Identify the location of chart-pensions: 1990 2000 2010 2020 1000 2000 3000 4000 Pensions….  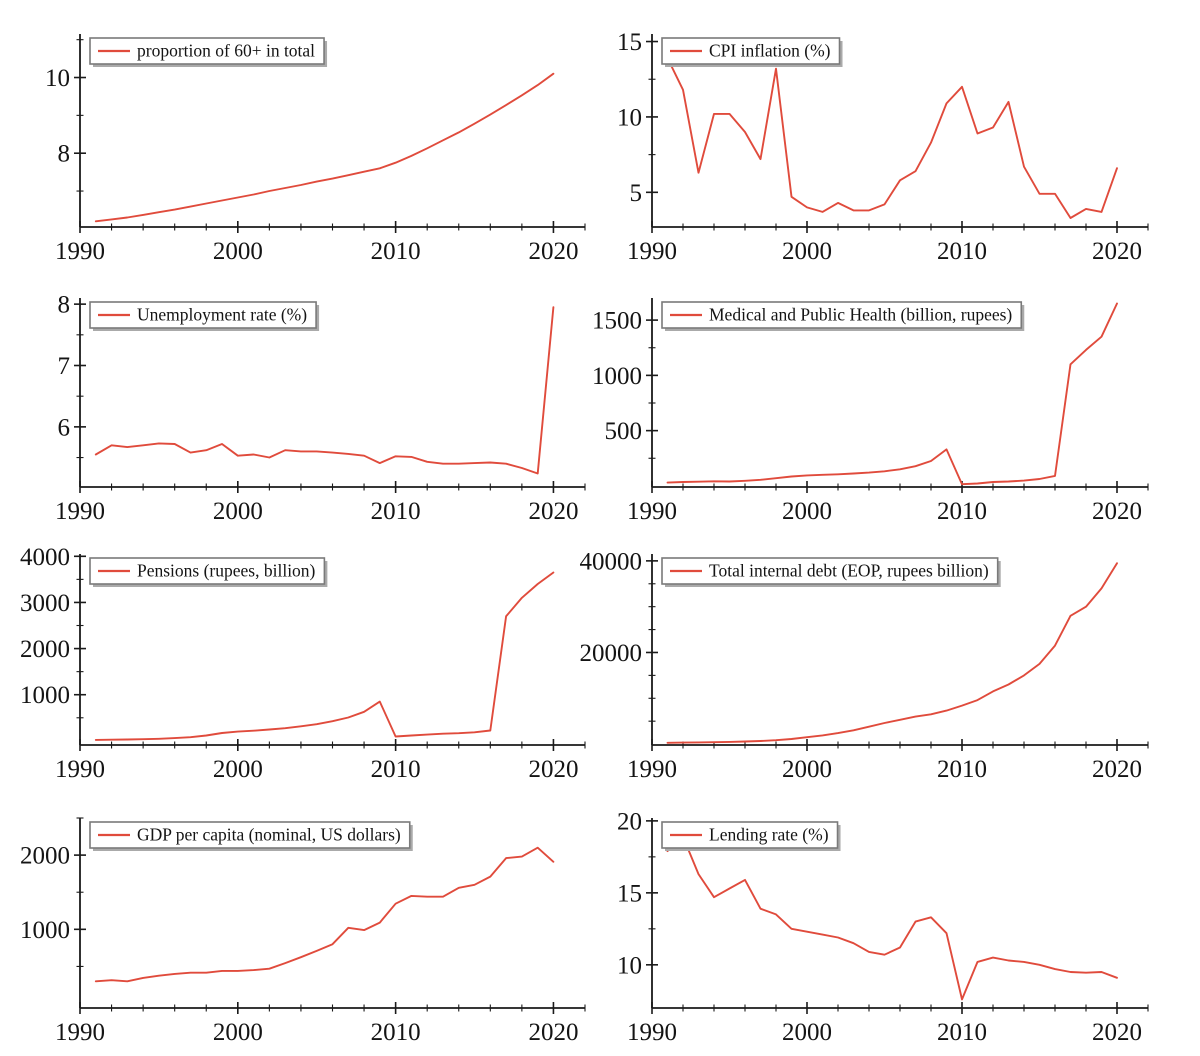
(300, 652).